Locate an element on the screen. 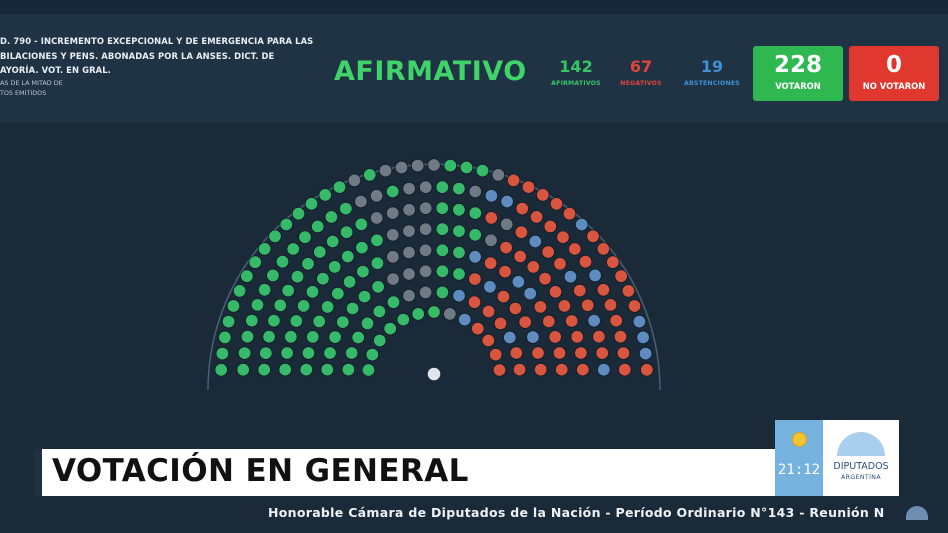  afirmativos-label: AFIRMATIVOS is located at coordinates (576, 83).